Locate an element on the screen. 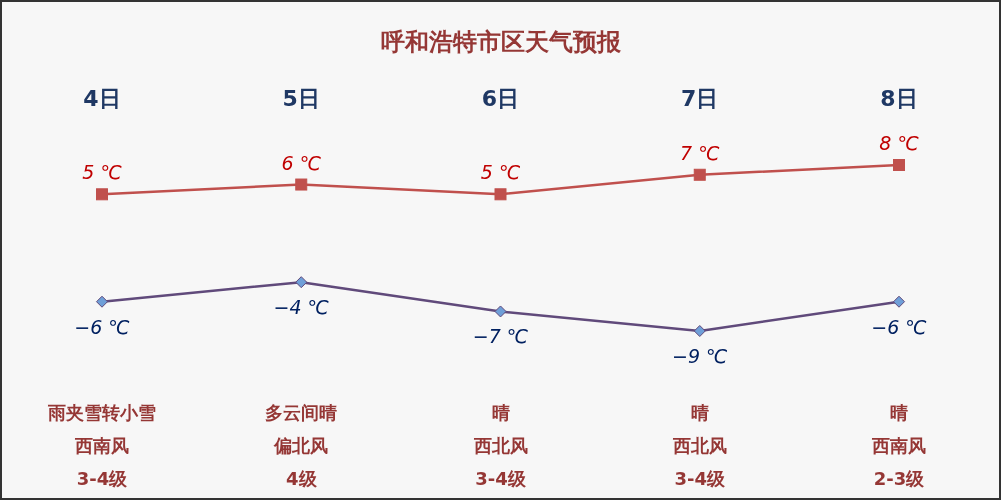 This screenshot has width=1001, height=500. x-tick-label: 7日 is located at coordinates (700, 98).